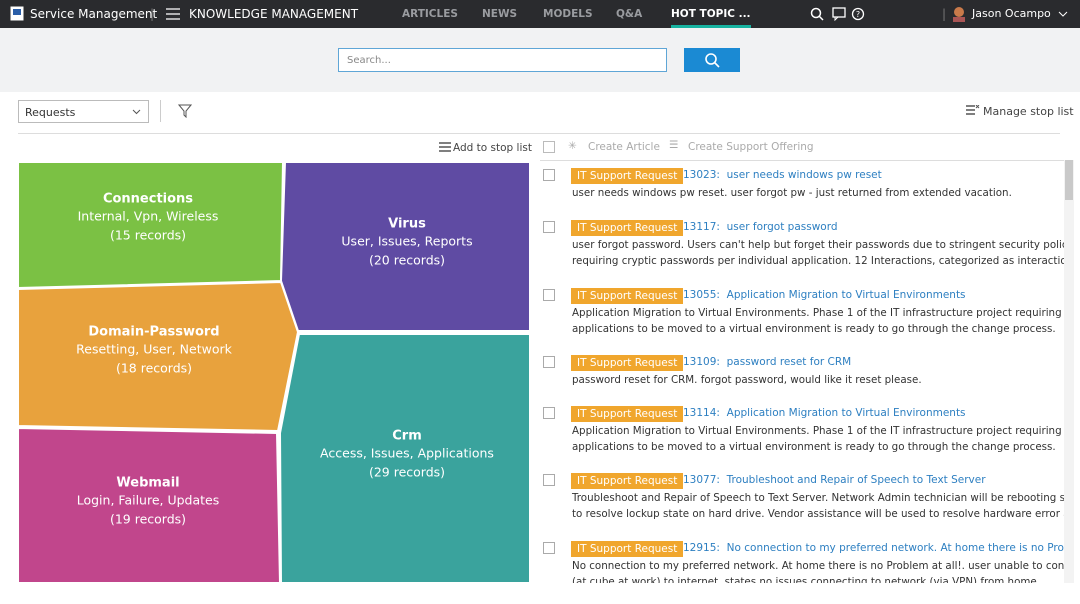 The width and height of the screenshot is (1080, 604). What do you see at coordinates (624, 147) in the screenshot?
I see `create-article: Create Article` at bounding box center [624, 147].